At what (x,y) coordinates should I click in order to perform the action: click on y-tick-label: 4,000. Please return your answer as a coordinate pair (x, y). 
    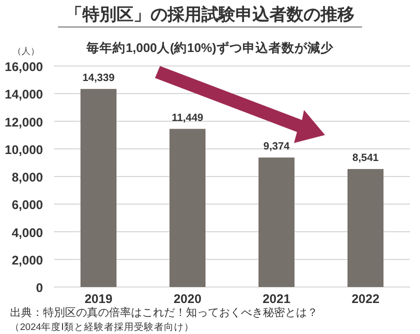
    Looking at the image, I should click on (28, 233).